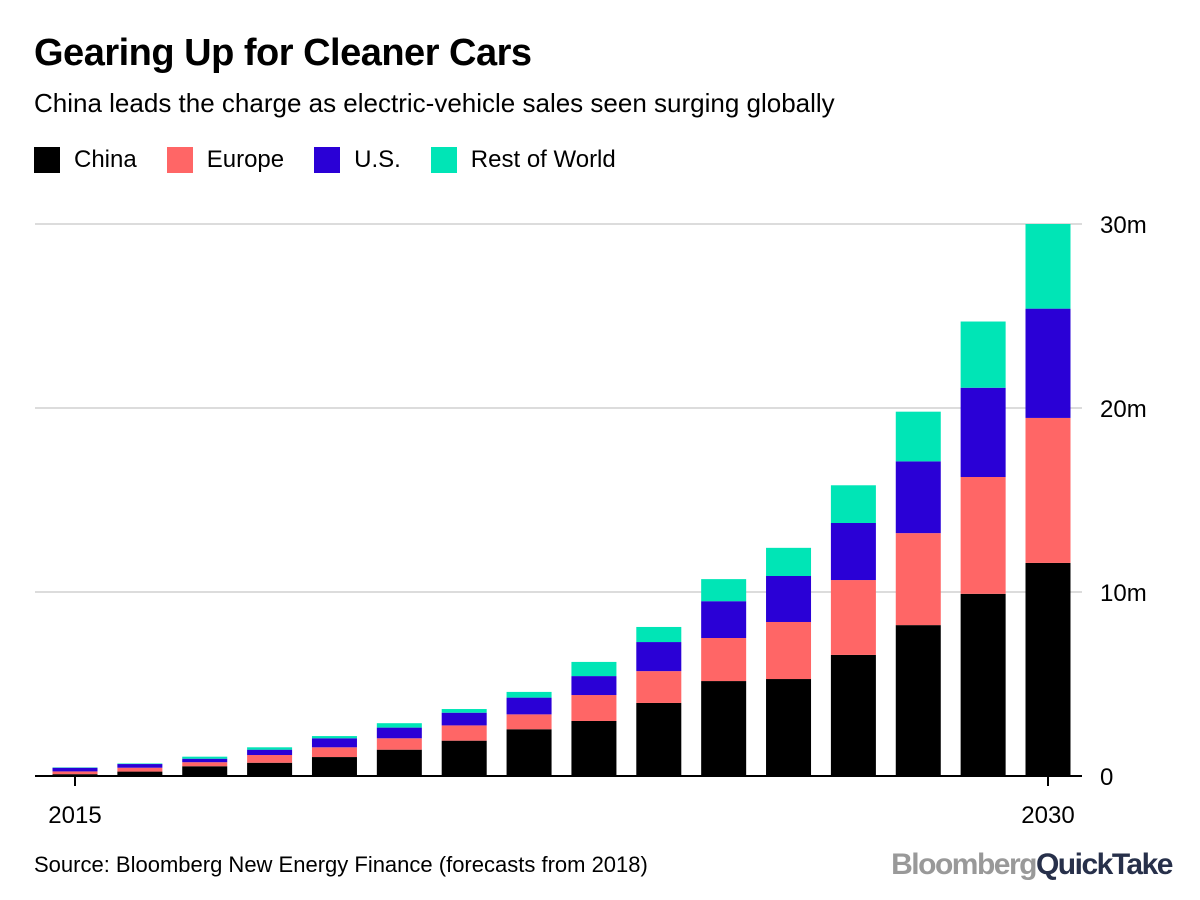 This screenshot has height=900, width=1200. What do you see at coordinates (334, 752) in the screenshot?
I see `bar-segment-europe-2019` at bounding box center [334, 752].